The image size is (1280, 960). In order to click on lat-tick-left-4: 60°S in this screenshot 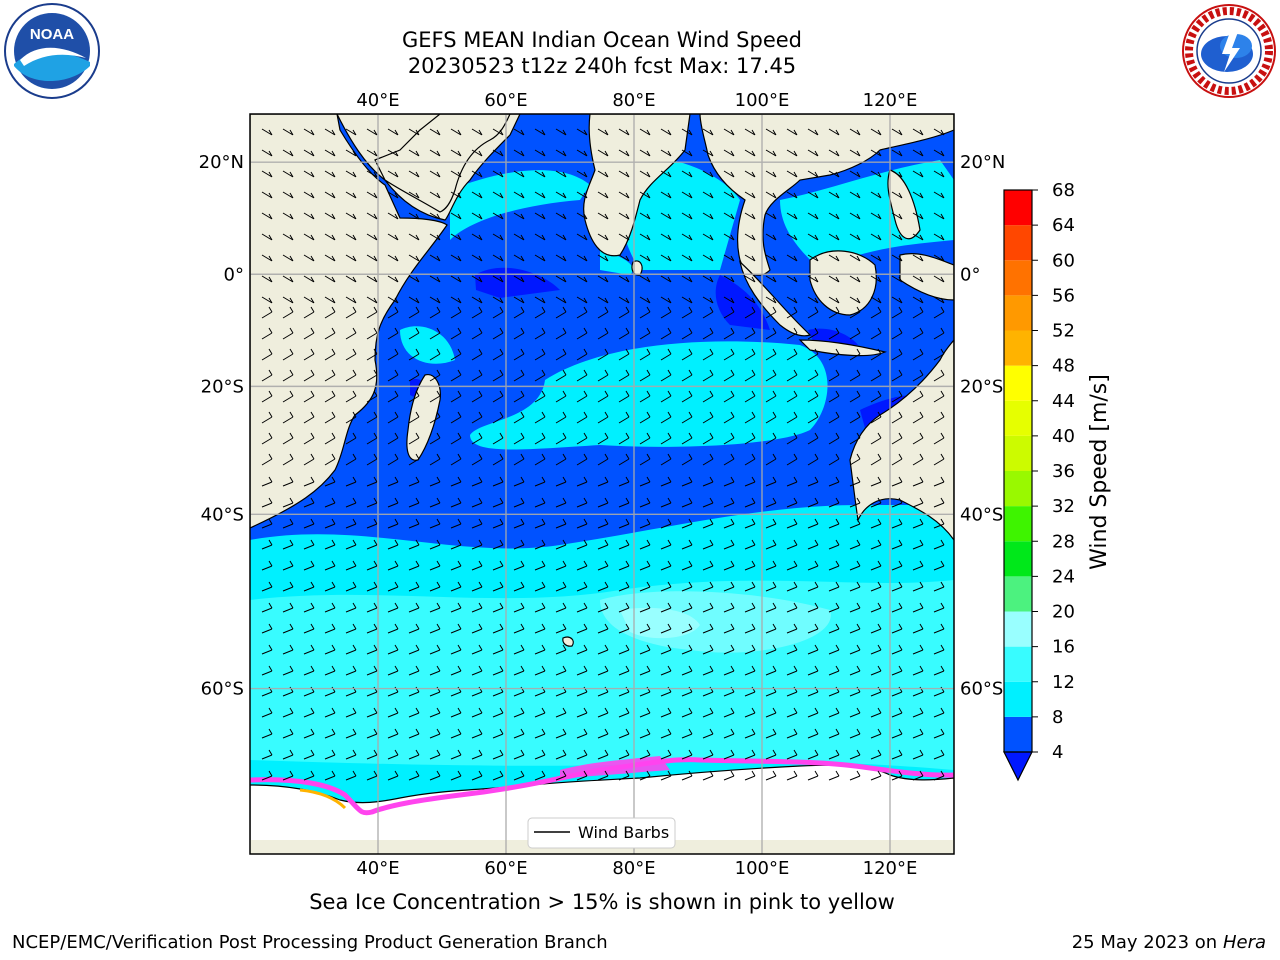, I will do `click(222, 689)`.